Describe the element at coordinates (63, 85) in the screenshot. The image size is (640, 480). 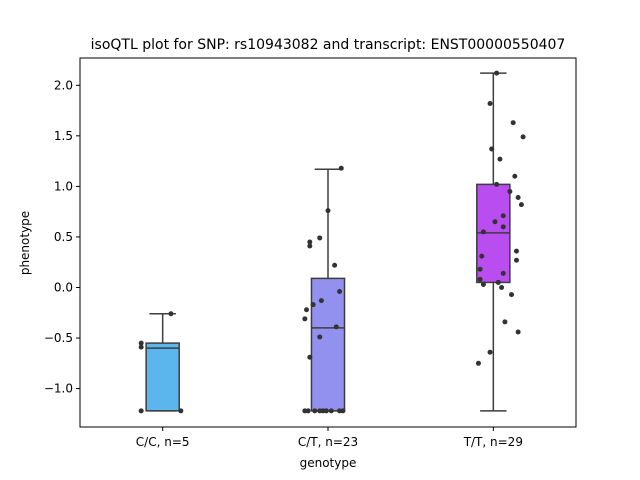
I see `y-tick-label: 2.0` at that location.